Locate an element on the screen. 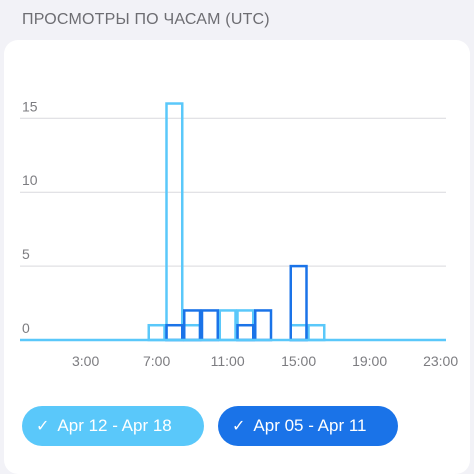 The height and width of the screenshot is (474, 474). legend-label: Apr 12 - Apr 18 is located at coordinates (114, 425).